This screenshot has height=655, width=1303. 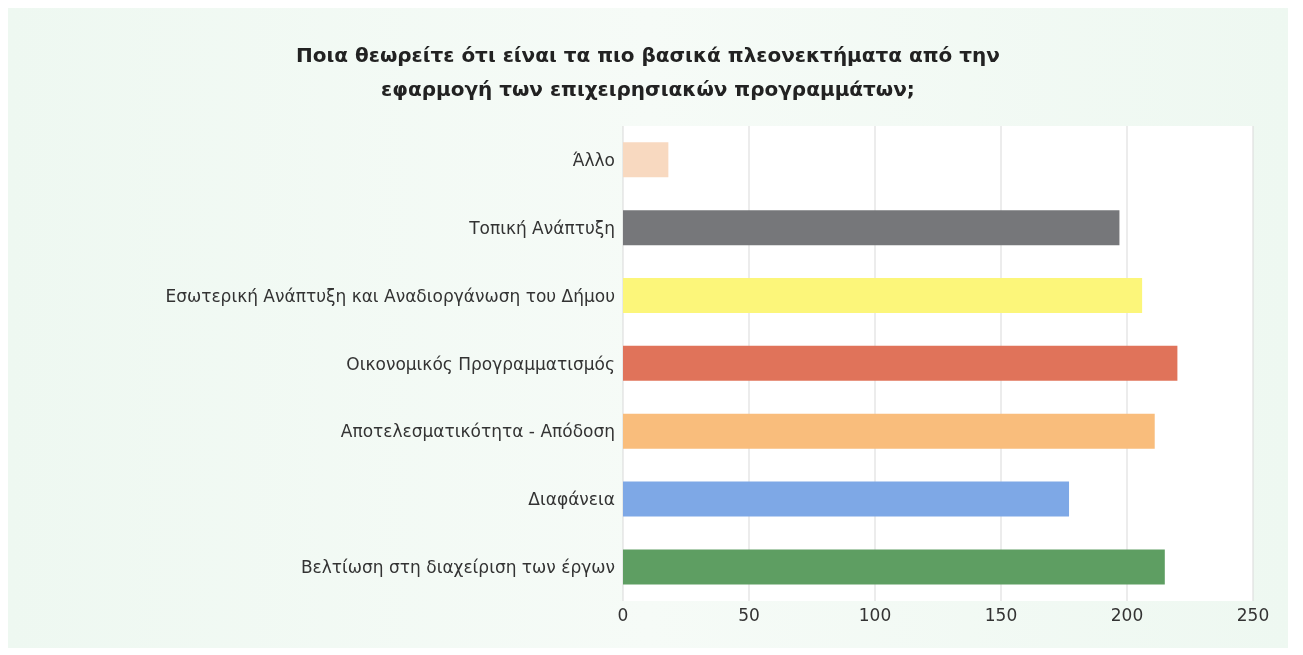 What do you see at coordinates (477, 431) in the screenshot?
I see `y-tick-label: Αποτελεσματικότητα - Απόδοση` at bounding box center [477, 431].